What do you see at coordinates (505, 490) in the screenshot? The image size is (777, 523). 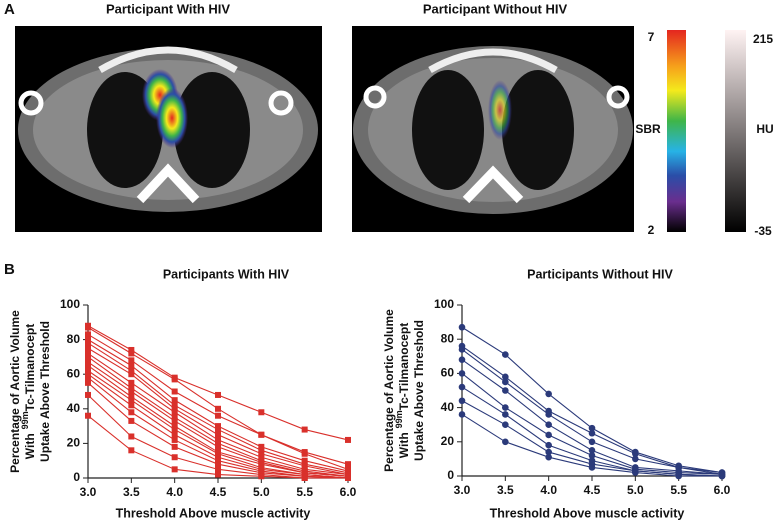 I see `x-tick-label: 3.5` at bounding box center [505, 490].